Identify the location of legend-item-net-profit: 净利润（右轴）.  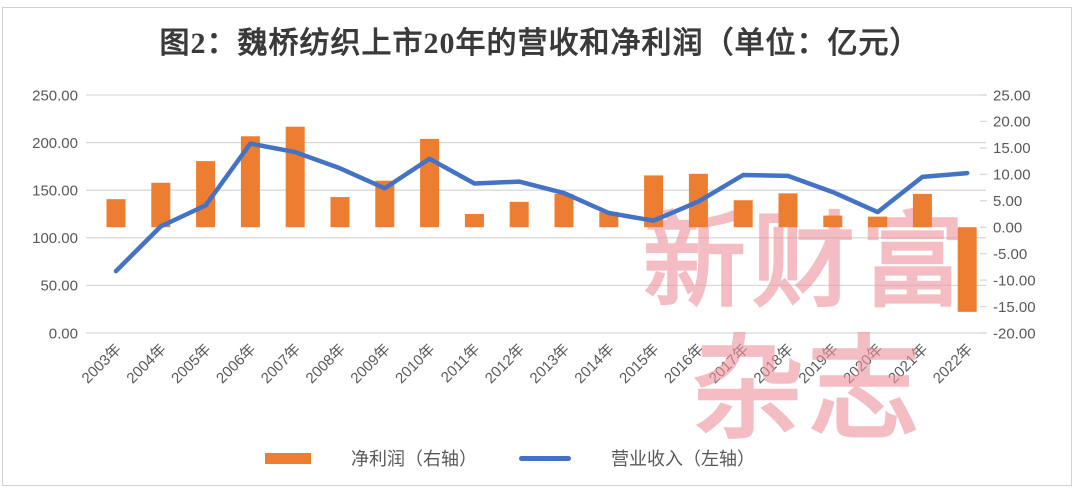
(371, 458).